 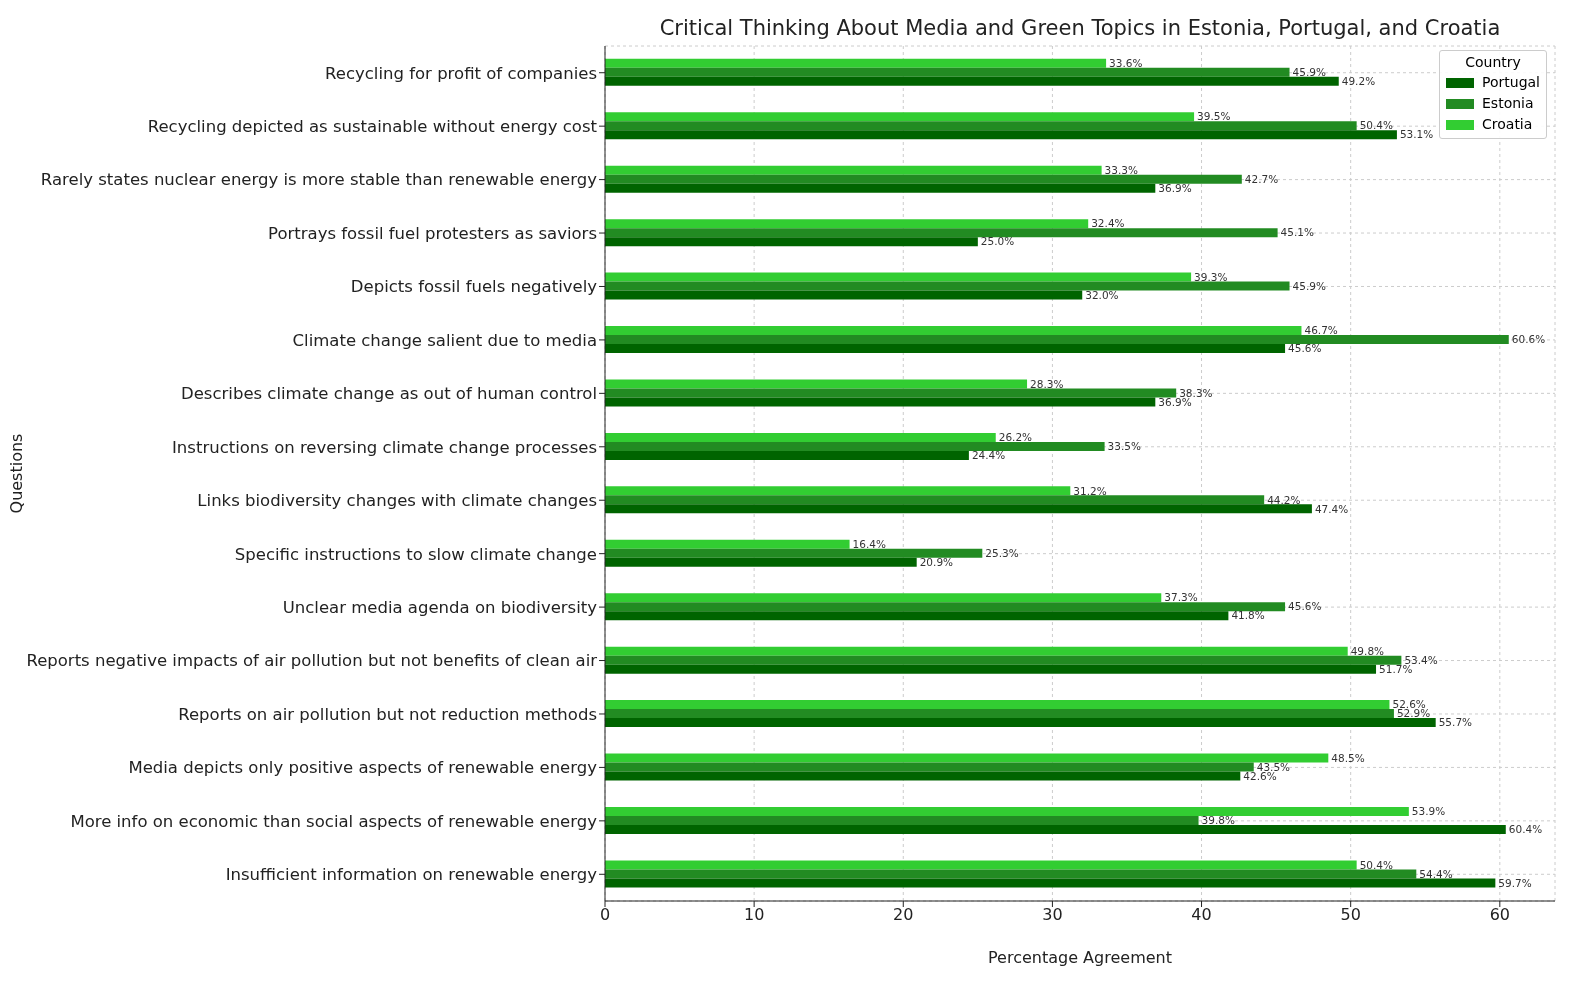 I want to click on legend-title: Country, so click(x=1493, y=62).